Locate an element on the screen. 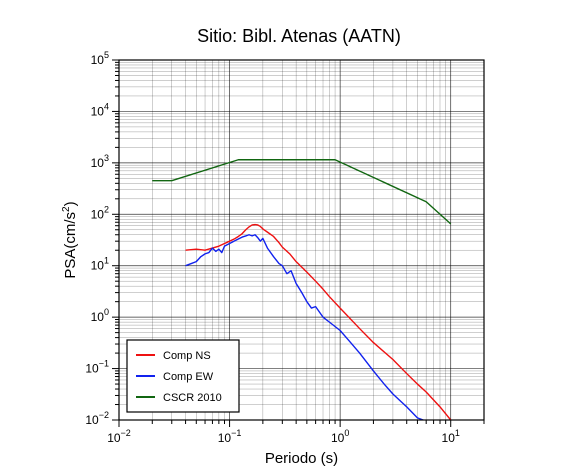 This screenshot has height=475, width=586. y-tick-label: 10² is located at coordinates (100, 212).